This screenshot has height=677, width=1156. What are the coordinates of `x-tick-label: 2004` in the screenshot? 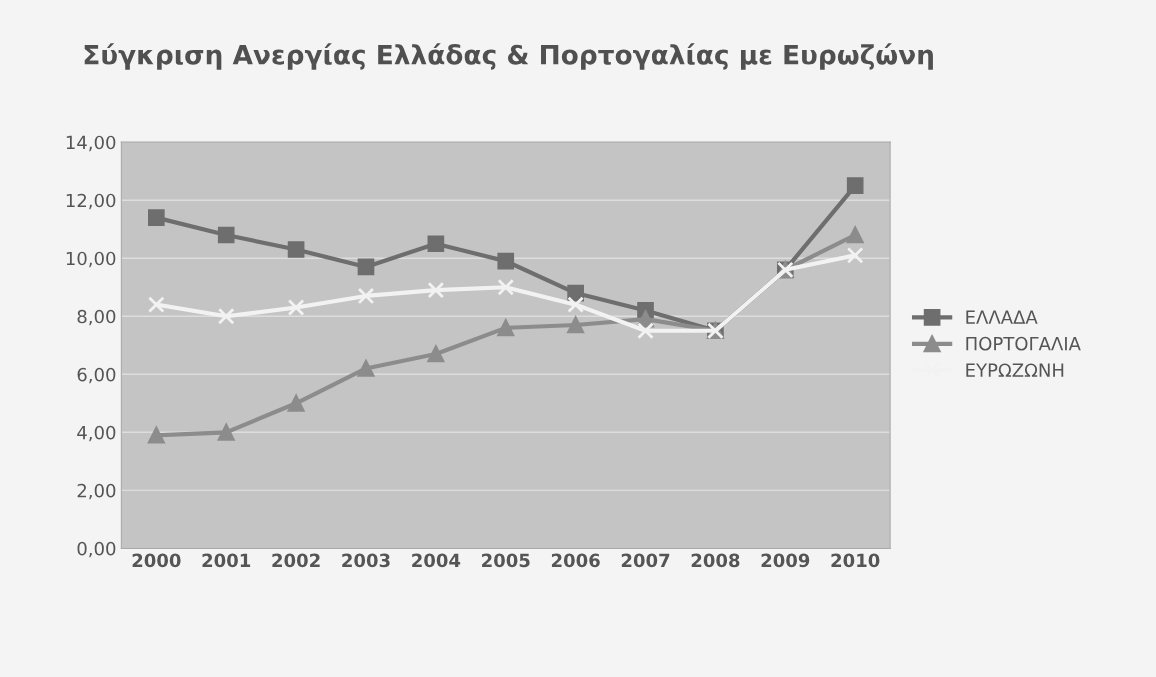 It's located at (436, 560).